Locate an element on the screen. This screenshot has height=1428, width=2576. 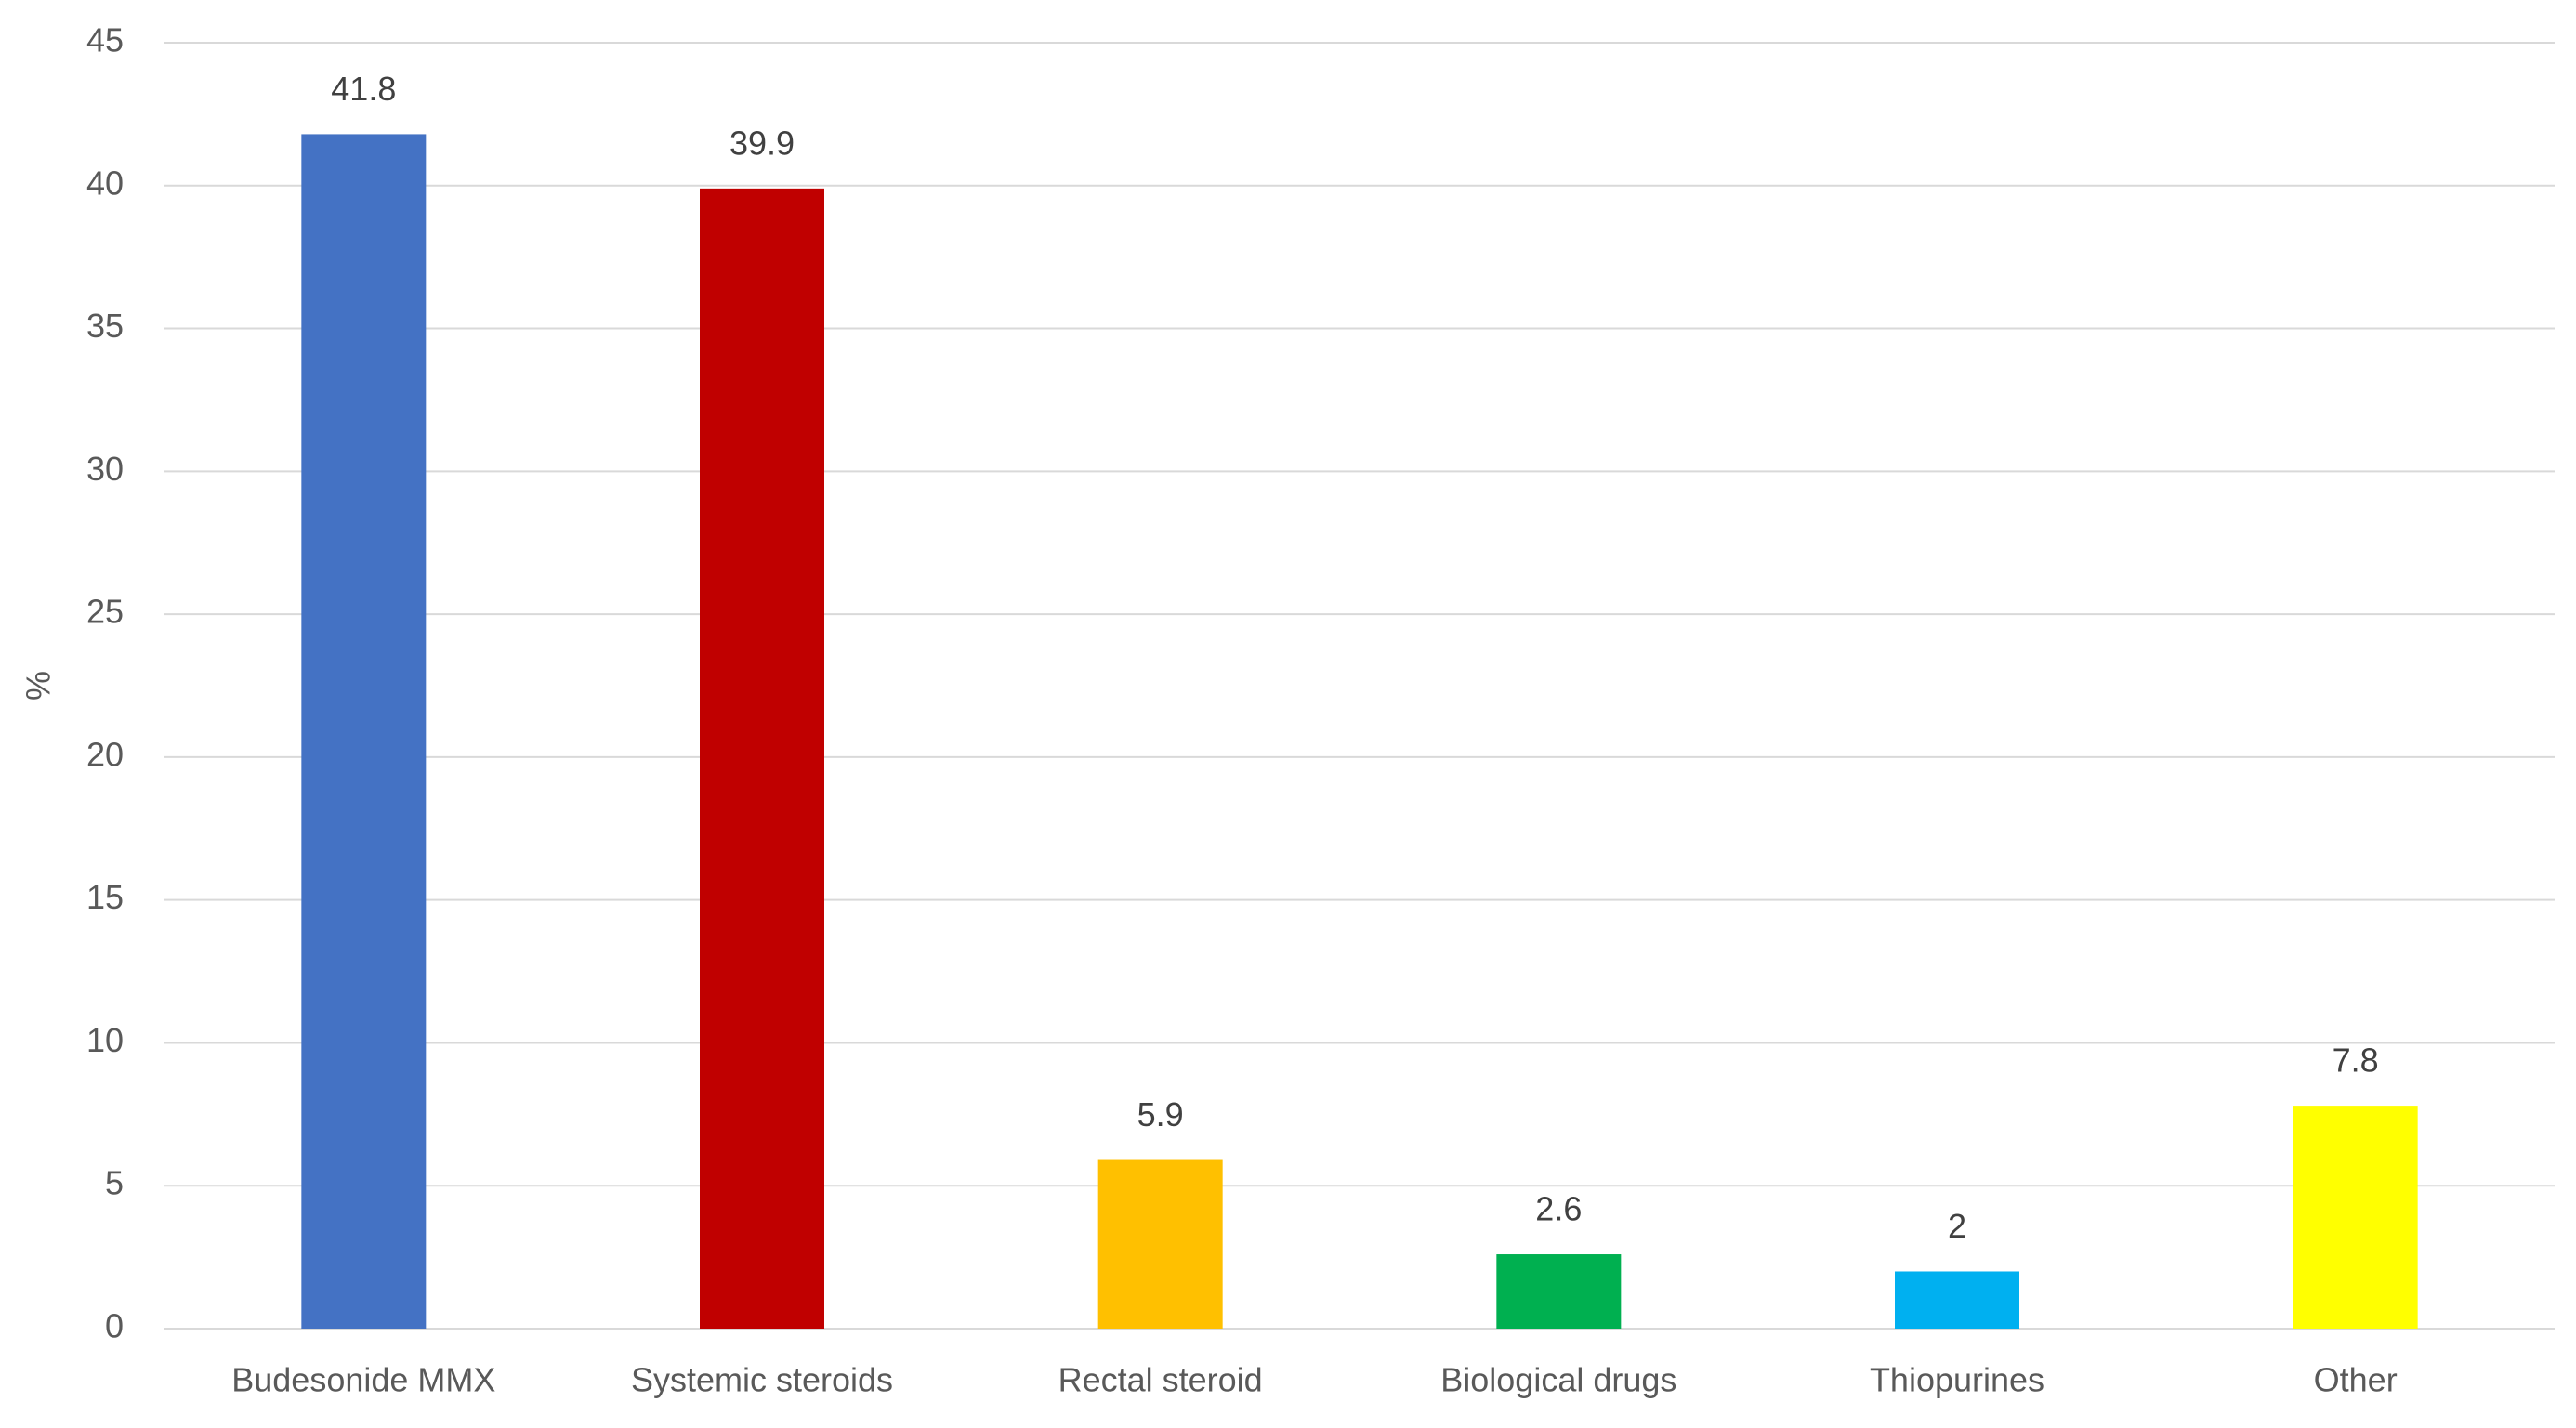
value-label: 41.8 is located at coordinates (363, 89).